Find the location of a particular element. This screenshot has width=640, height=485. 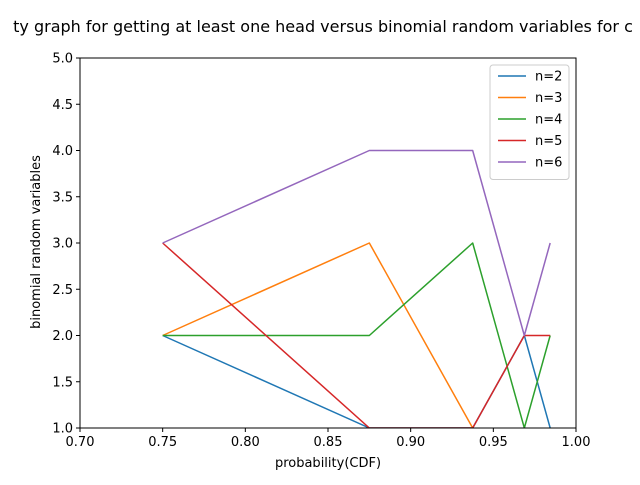

legend-box is located at coordinates (529, 122).